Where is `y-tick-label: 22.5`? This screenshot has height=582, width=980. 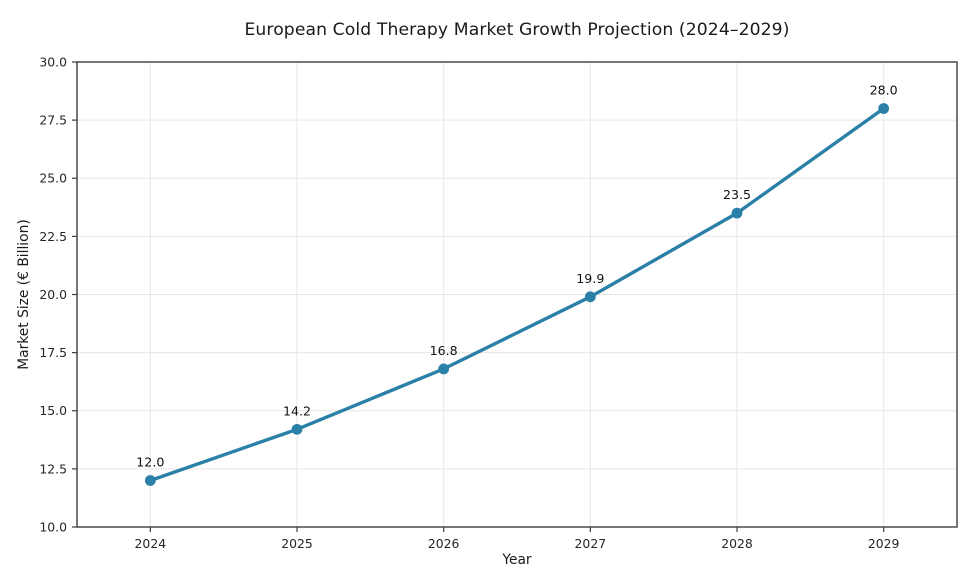 y-tick-label: 22.5 is located at coordinates (53, 236).